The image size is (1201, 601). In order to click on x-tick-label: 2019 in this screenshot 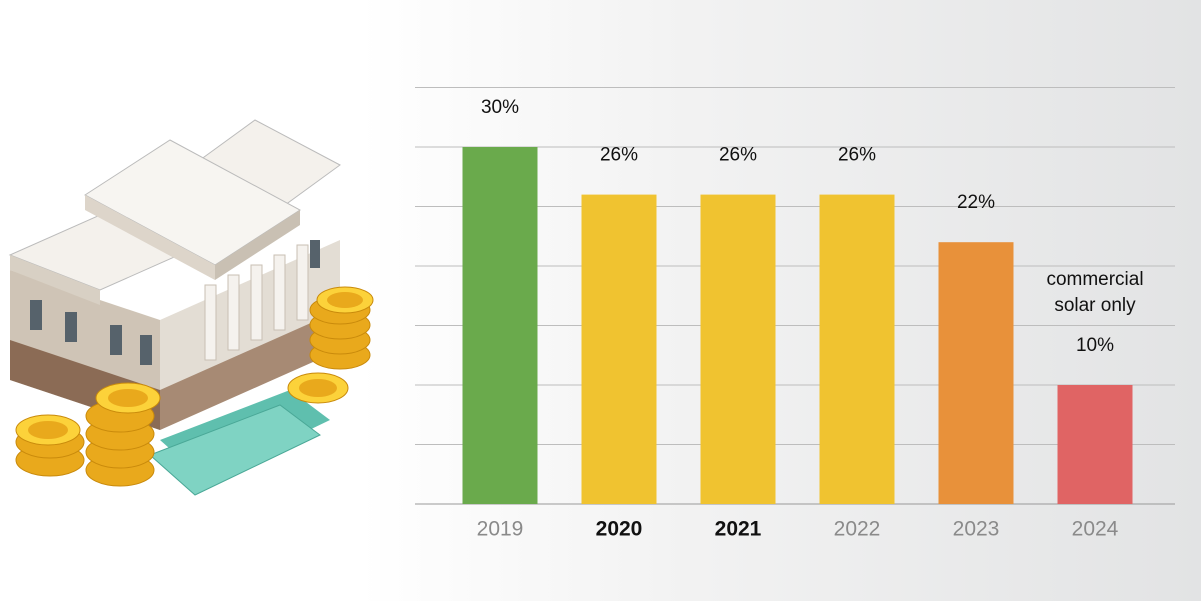, I will do `click(500, 529)`.